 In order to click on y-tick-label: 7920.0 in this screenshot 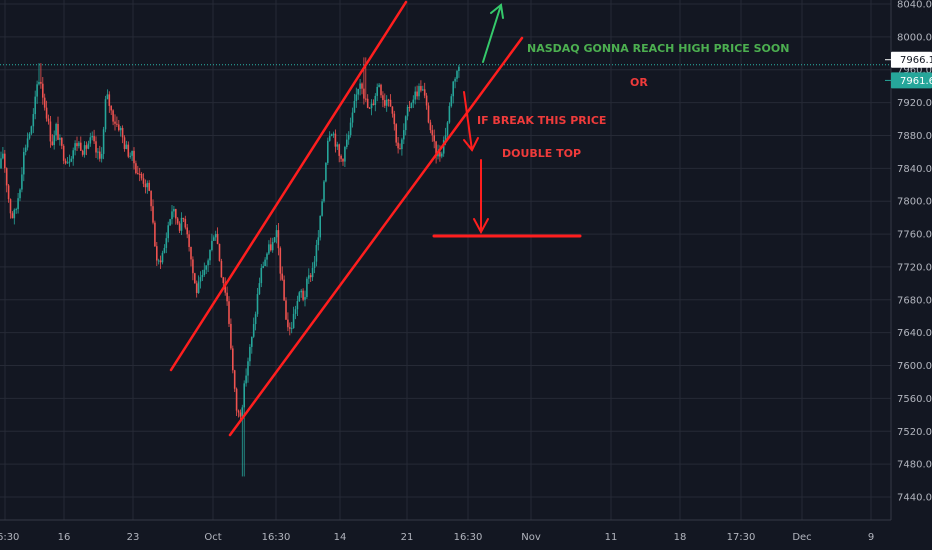, I will do `click(914, 103)`.